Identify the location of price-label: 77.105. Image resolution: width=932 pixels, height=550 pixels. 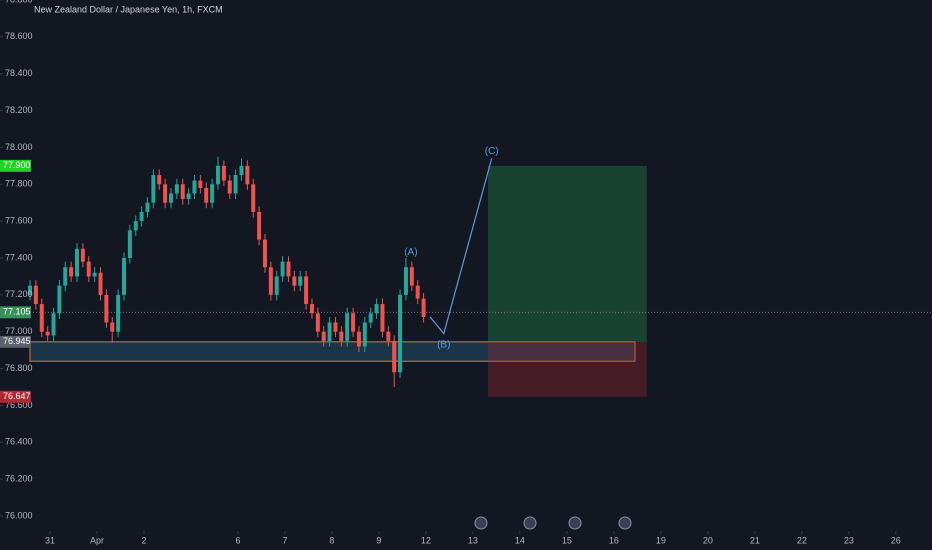
(17, 312).